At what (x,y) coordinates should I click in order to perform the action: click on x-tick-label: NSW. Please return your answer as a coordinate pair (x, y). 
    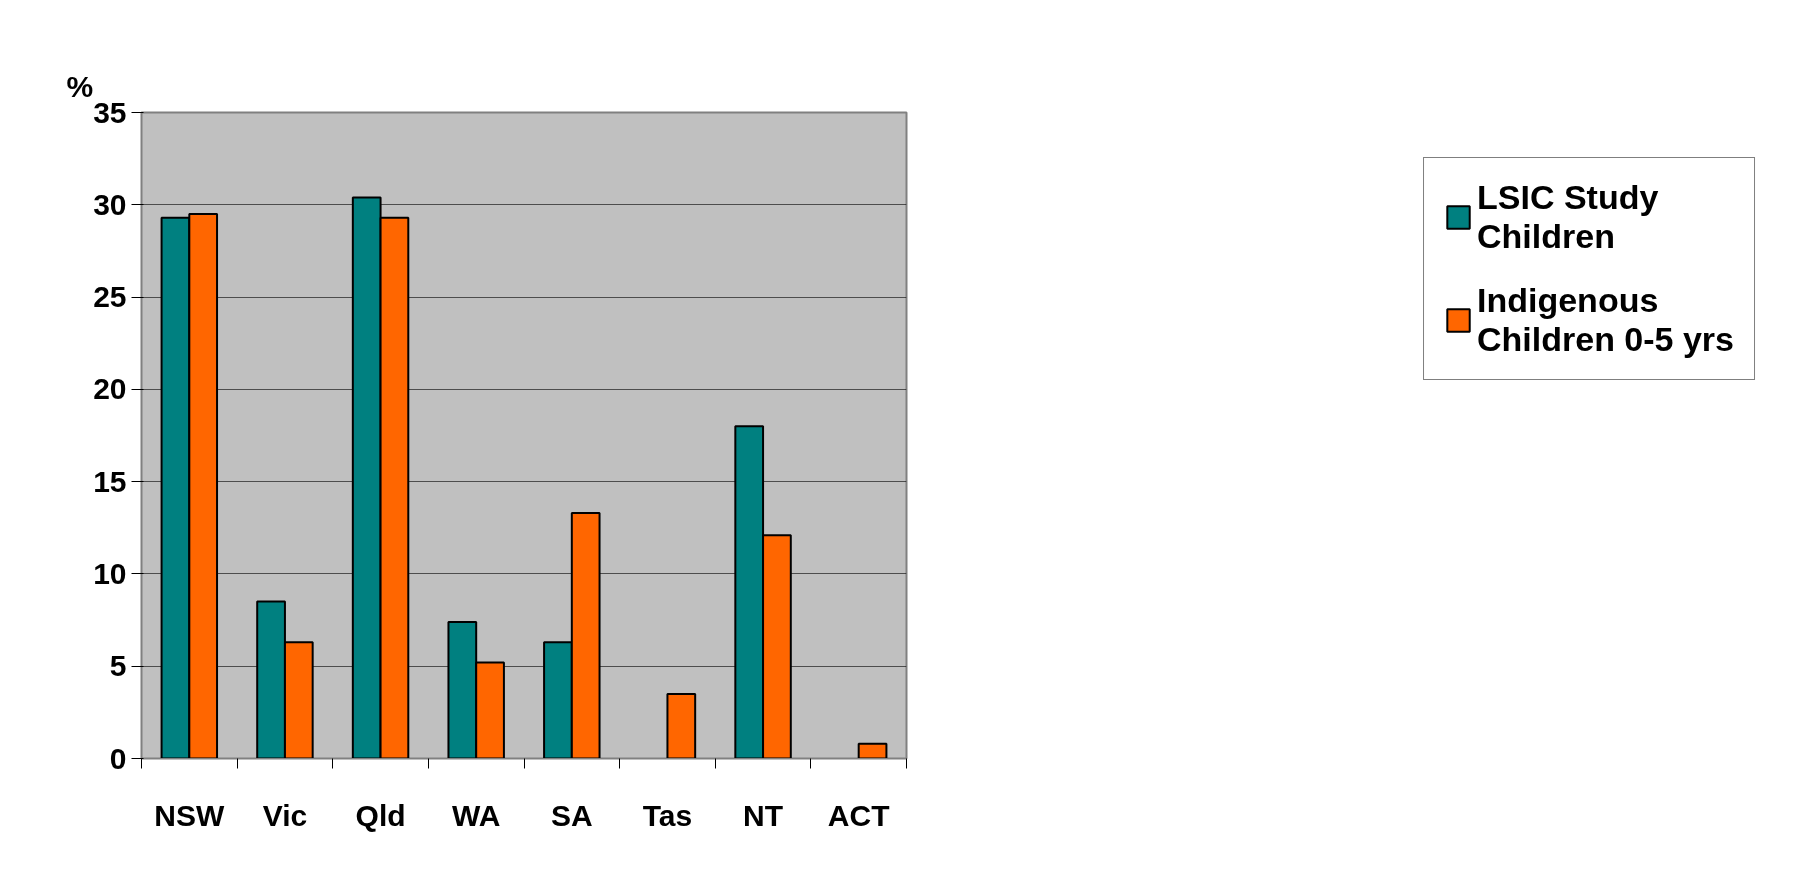
    Looking at the image, I should click on (189, 815).